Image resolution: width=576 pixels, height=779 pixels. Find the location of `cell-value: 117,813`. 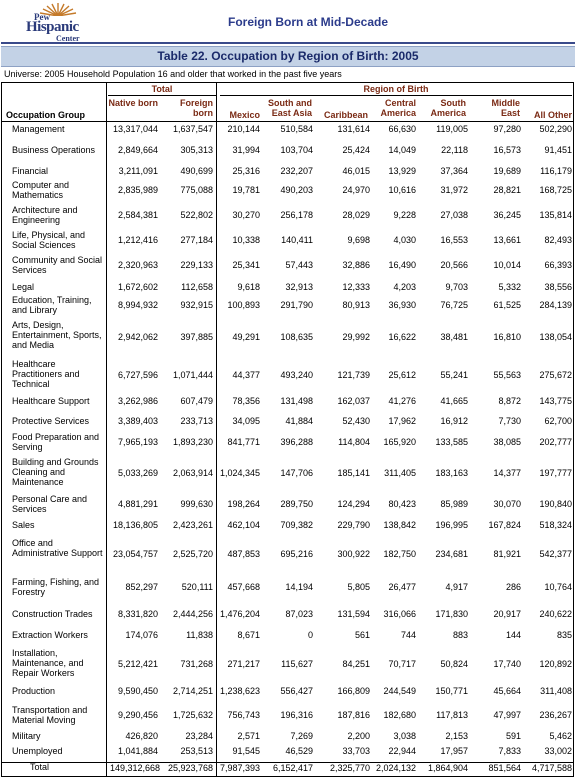

cell-value: 117,813 is located at coordinates (452, 715).